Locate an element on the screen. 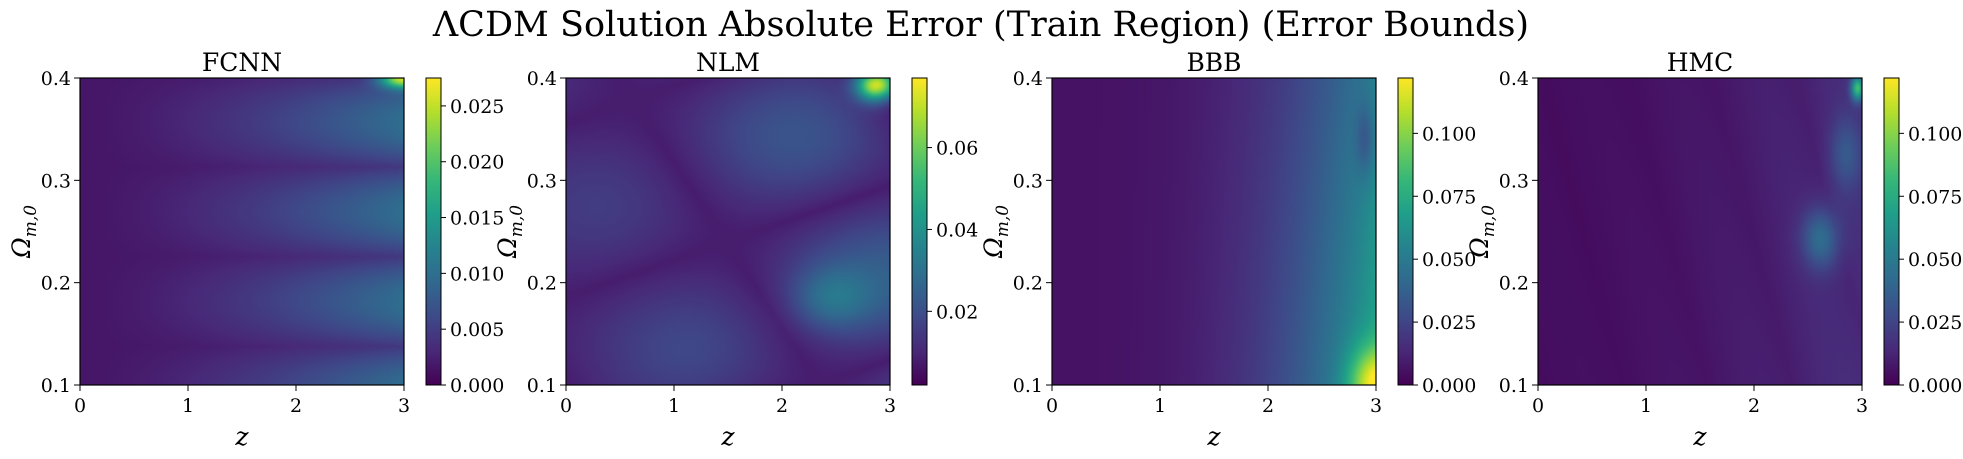 The height and width of the screenshot is (459, 1963). panel-title: BBB is located at coordinates (1213, 62).